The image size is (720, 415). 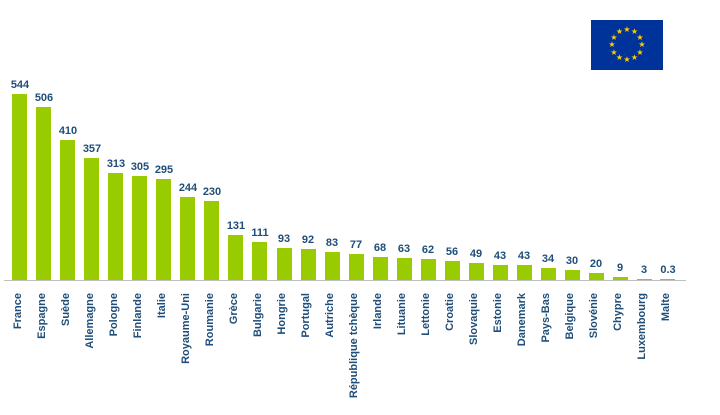 What do you see at coordinates (345, 280) in the screenshot?
I see `x-axis-line` at bounding box center [345, 280].